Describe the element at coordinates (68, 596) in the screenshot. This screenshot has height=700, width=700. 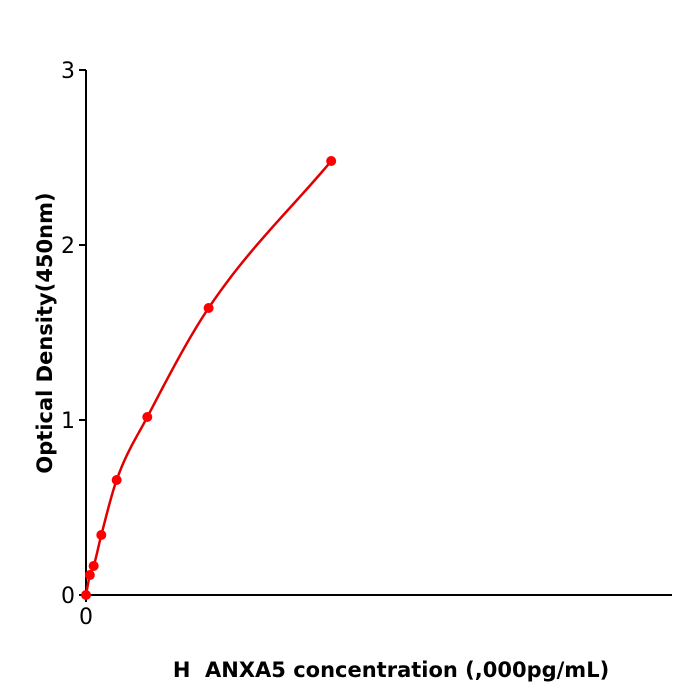
I see `y-tick-label-0: 0` at that location.